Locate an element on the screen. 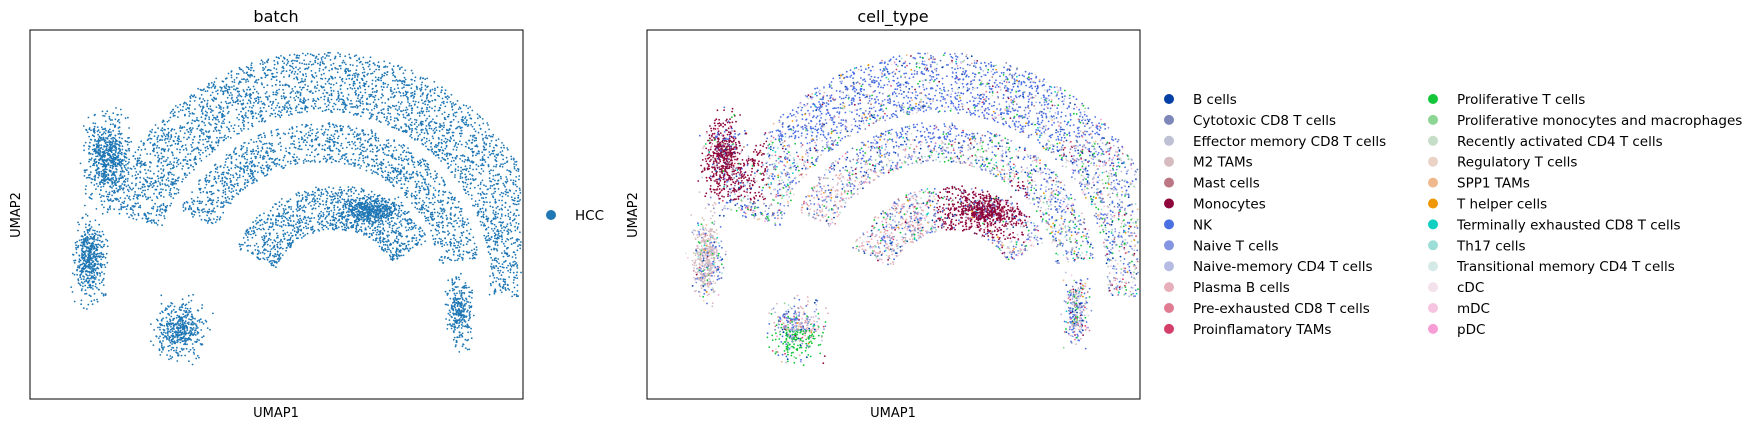 The width and height of the screenshot is (1764, 429). batch-title: batch is located at coordinates (275, 16).